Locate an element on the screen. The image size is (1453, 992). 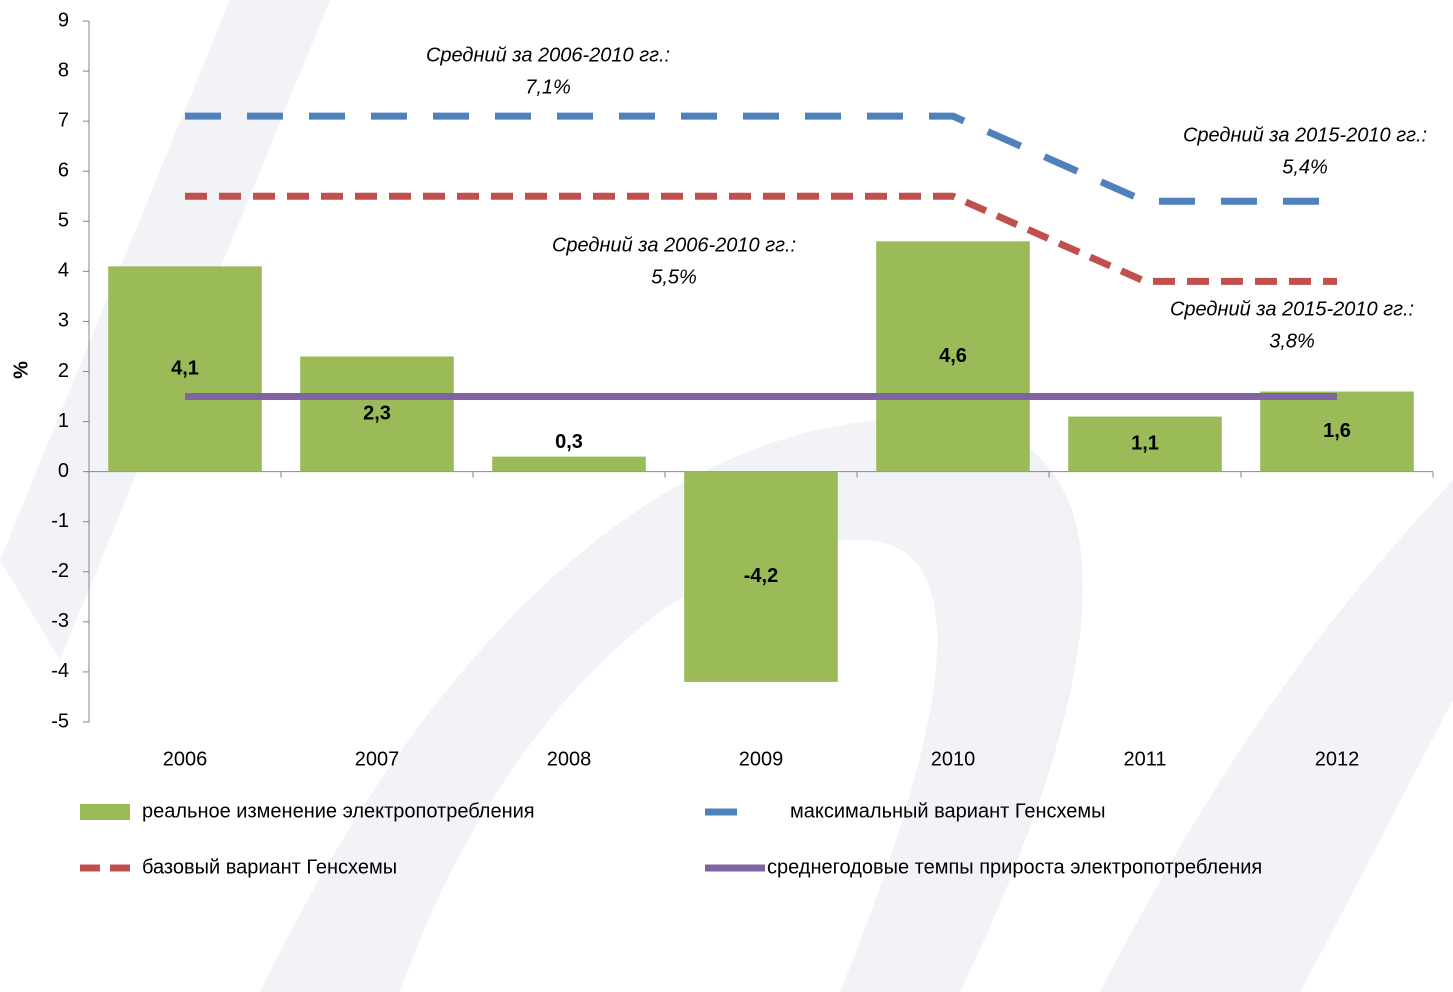
y-tick-label: 1 is located at coordinates (63, 421).